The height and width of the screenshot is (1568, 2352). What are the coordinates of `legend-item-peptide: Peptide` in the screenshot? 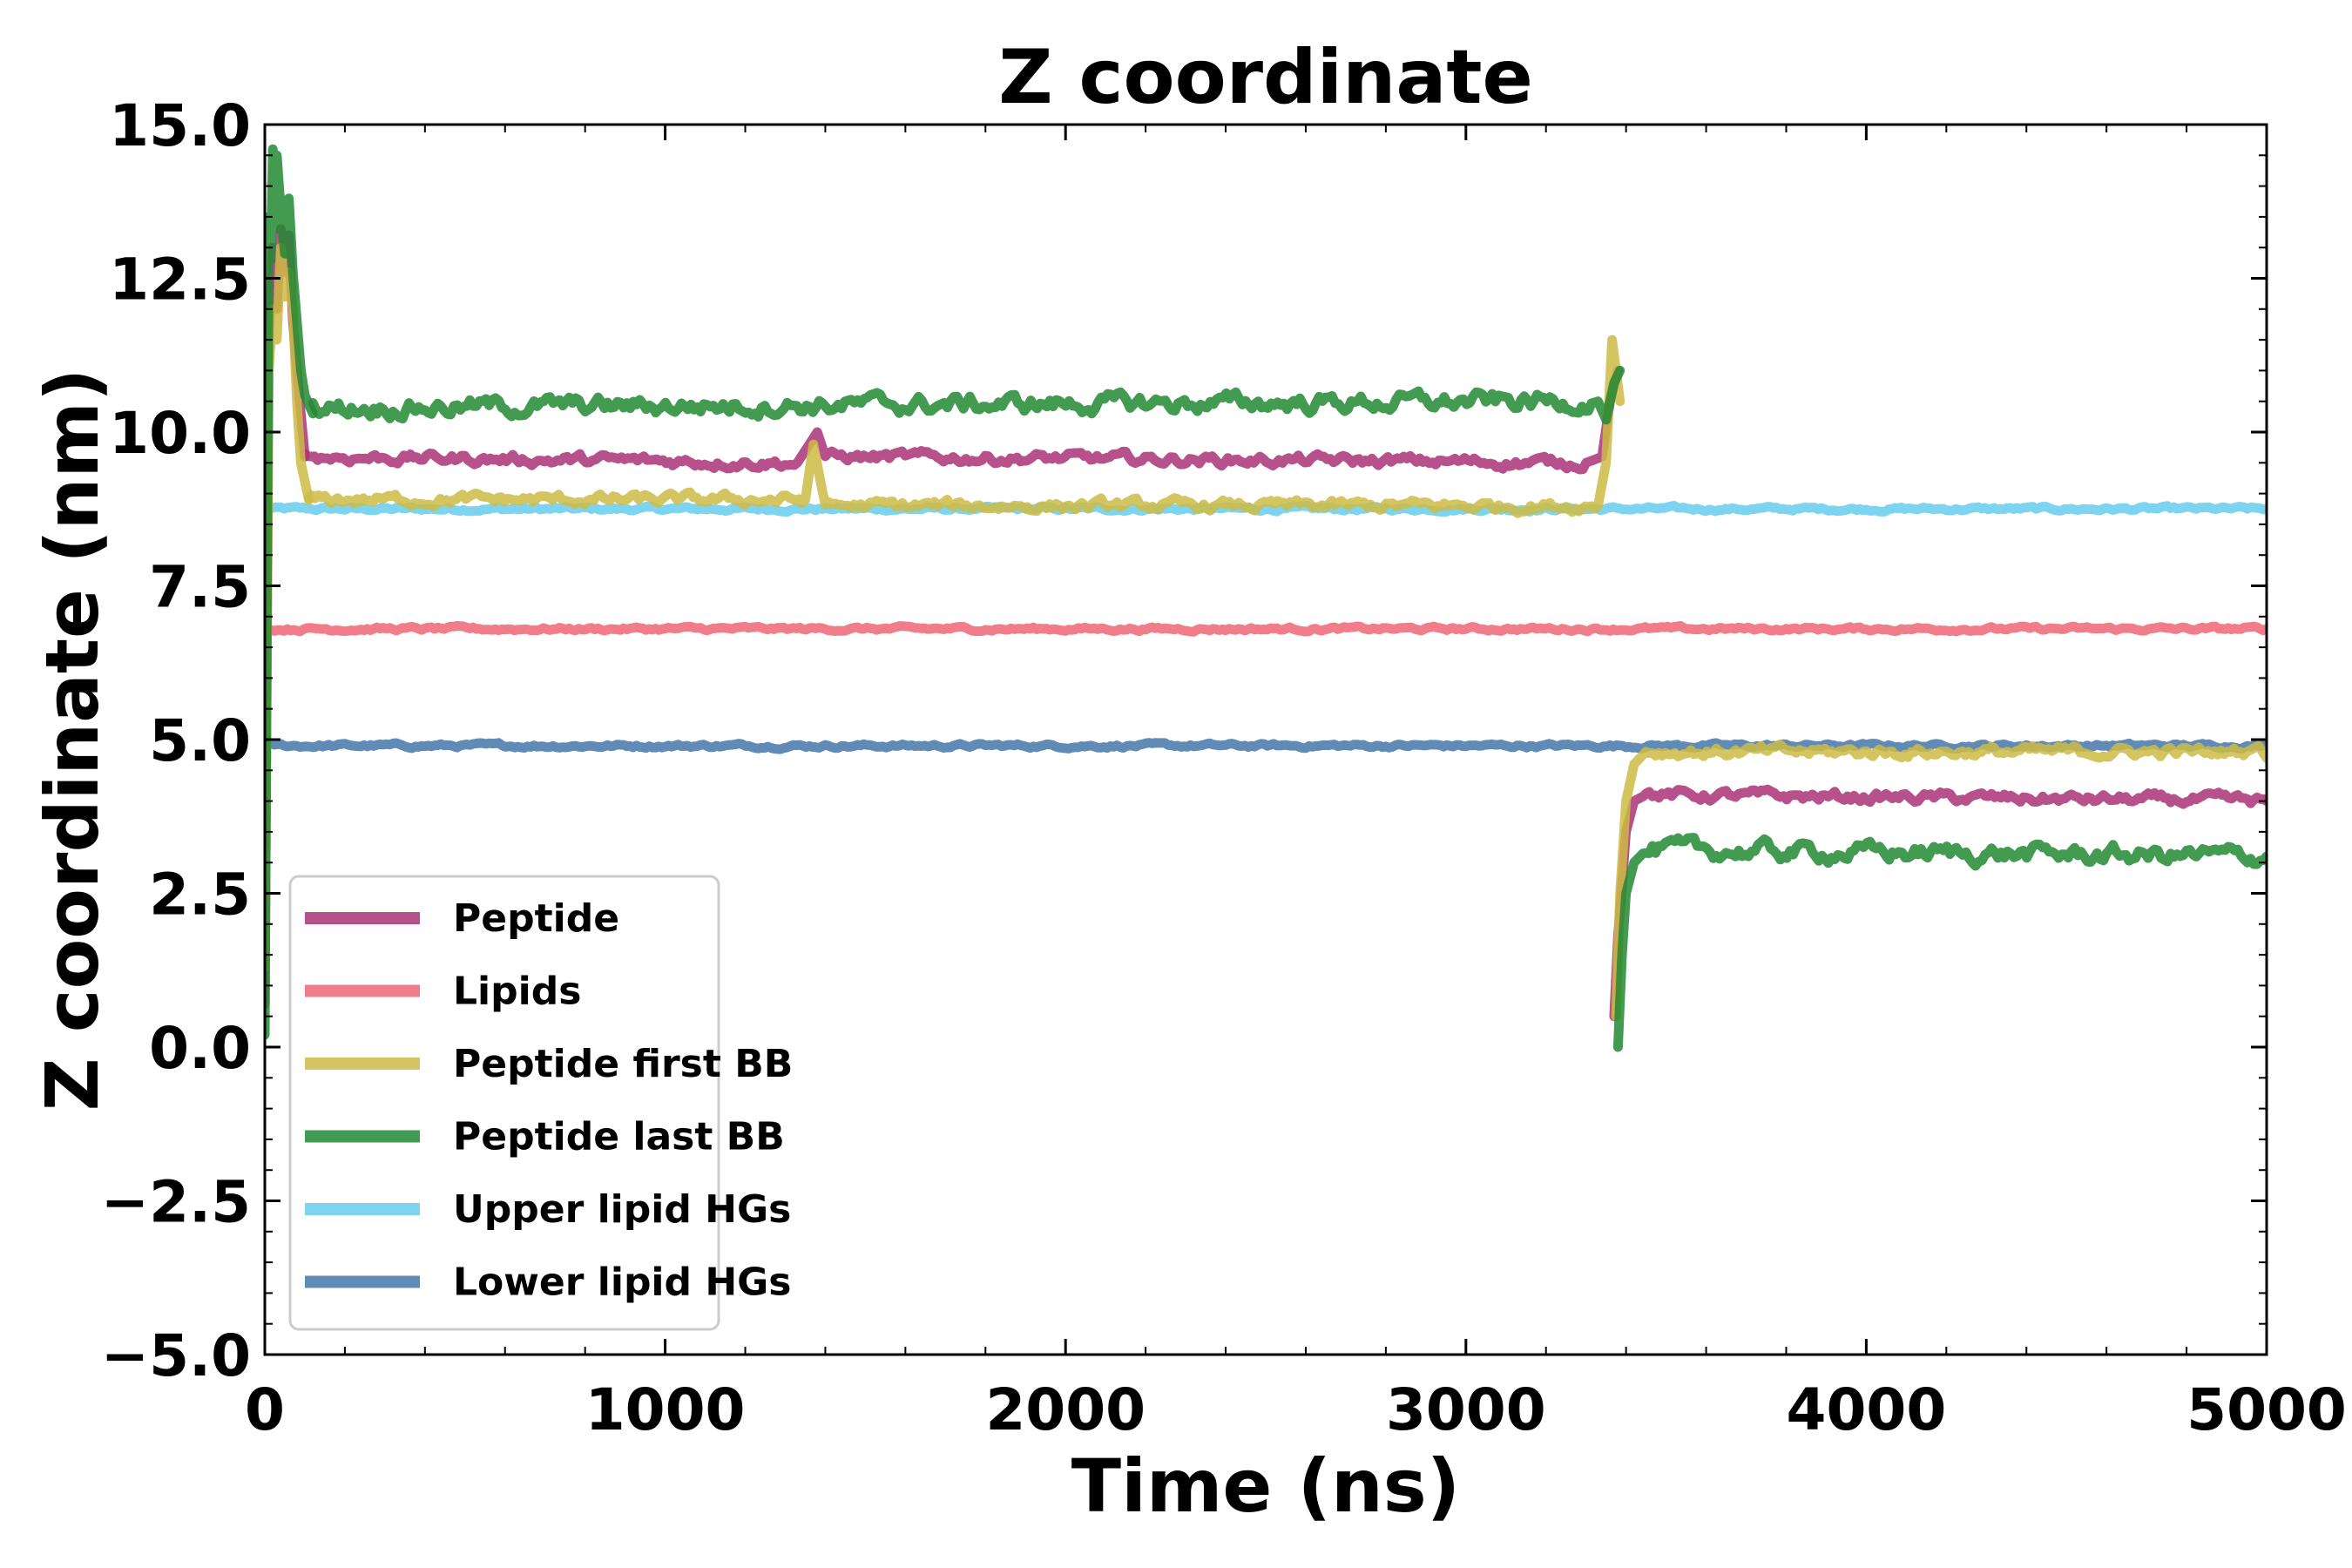 It's located at (462, 918).